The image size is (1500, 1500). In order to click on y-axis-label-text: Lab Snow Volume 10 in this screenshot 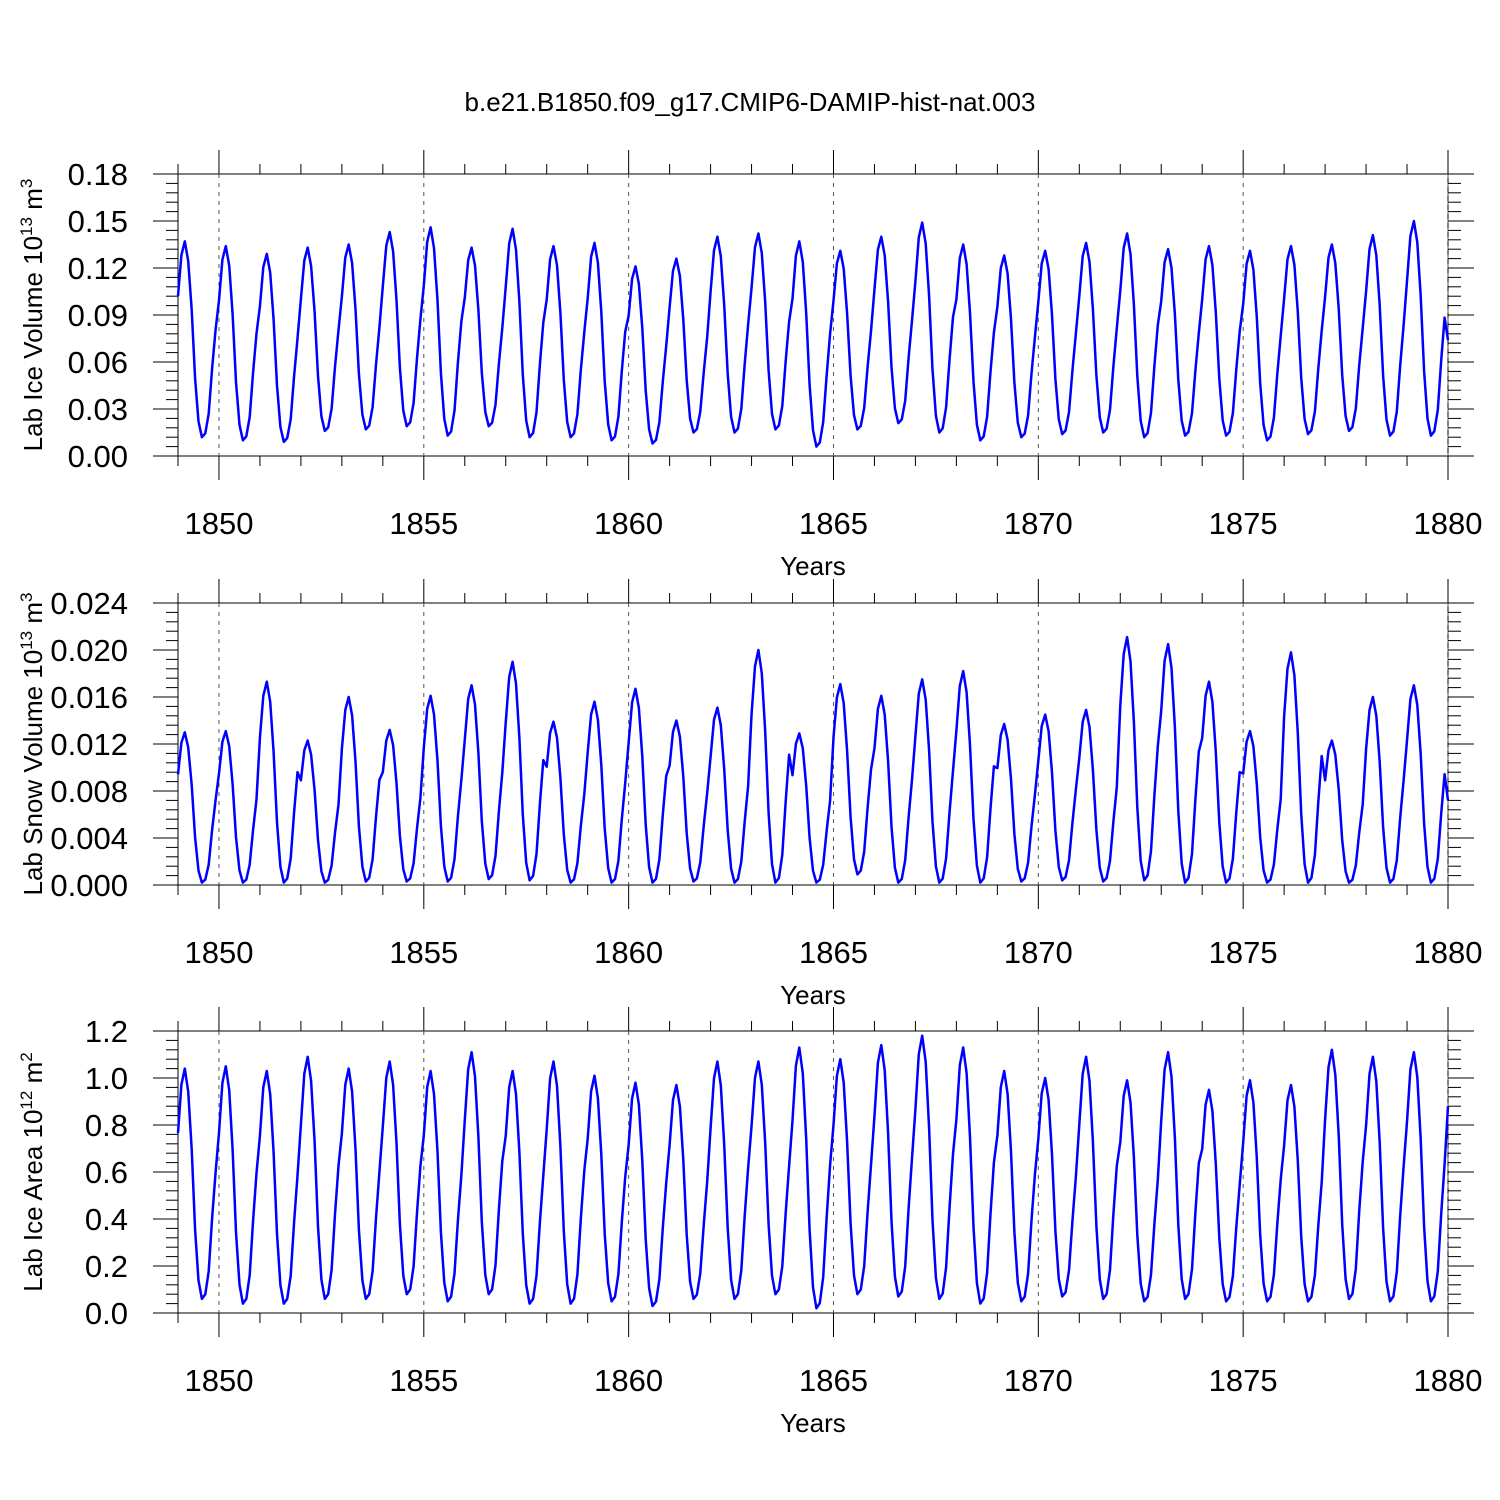, I will do `click(33, 773)`.